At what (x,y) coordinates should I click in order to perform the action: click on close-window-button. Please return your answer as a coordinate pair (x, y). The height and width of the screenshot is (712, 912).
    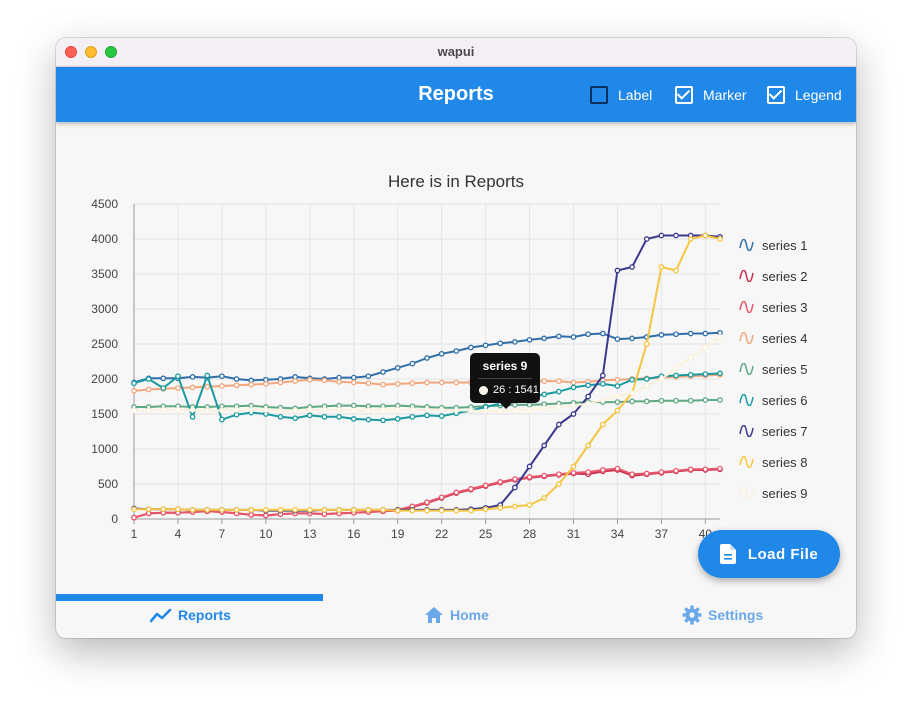
    Looking at the image, I should click on (71, 52).